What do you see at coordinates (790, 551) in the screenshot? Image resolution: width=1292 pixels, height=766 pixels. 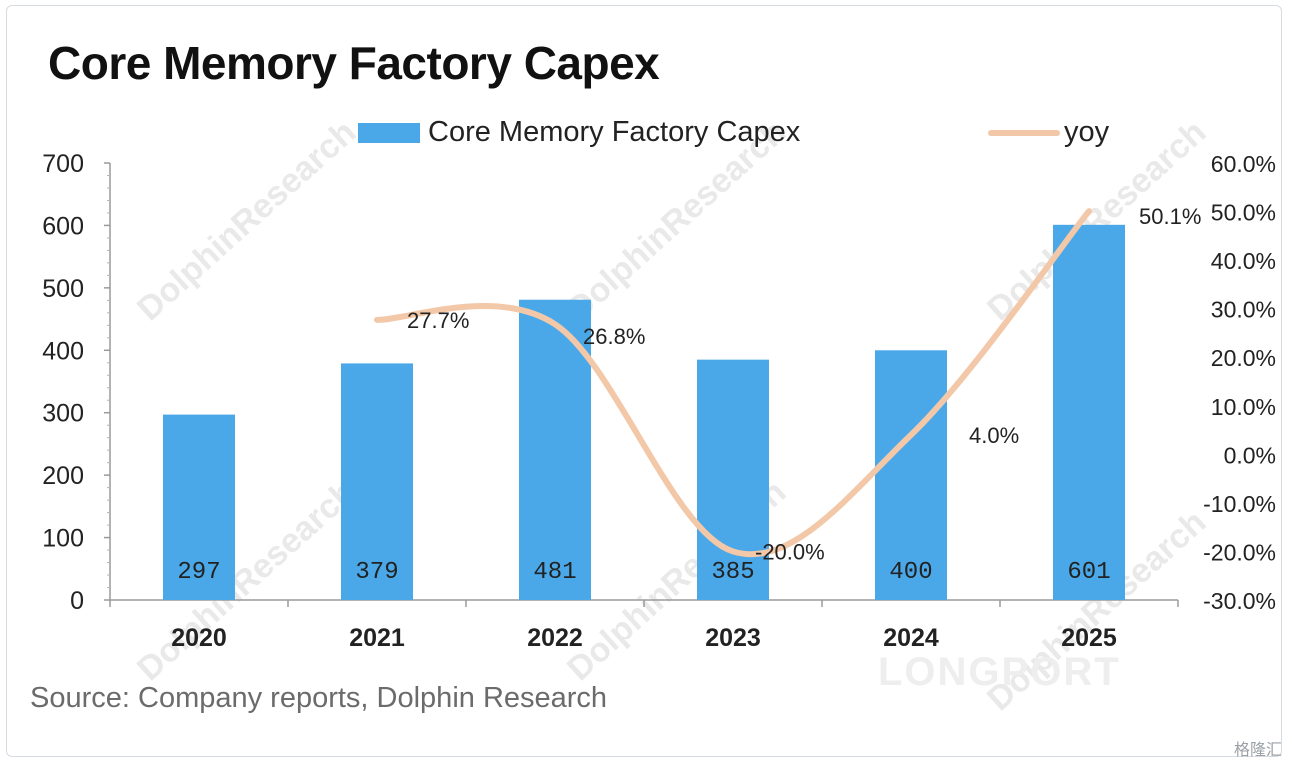 I see `yoy-data-label: -20.0%` at bounding box center [790, 551].